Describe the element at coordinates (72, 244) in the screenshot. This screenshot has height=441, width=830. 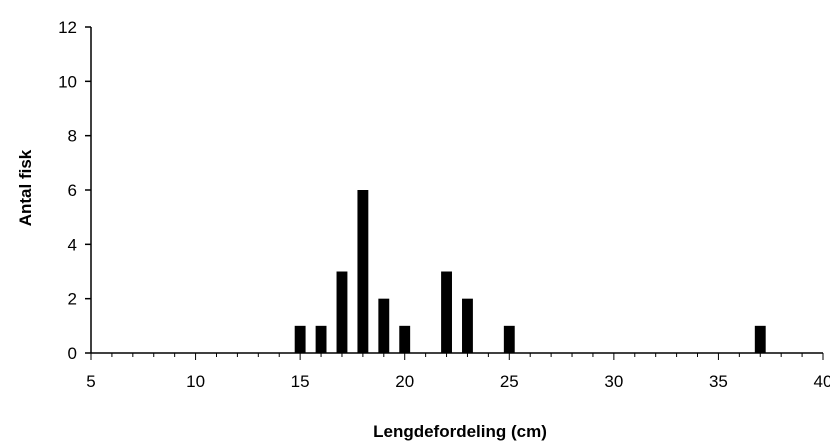
I see `y-tick-label: 4` at that location.